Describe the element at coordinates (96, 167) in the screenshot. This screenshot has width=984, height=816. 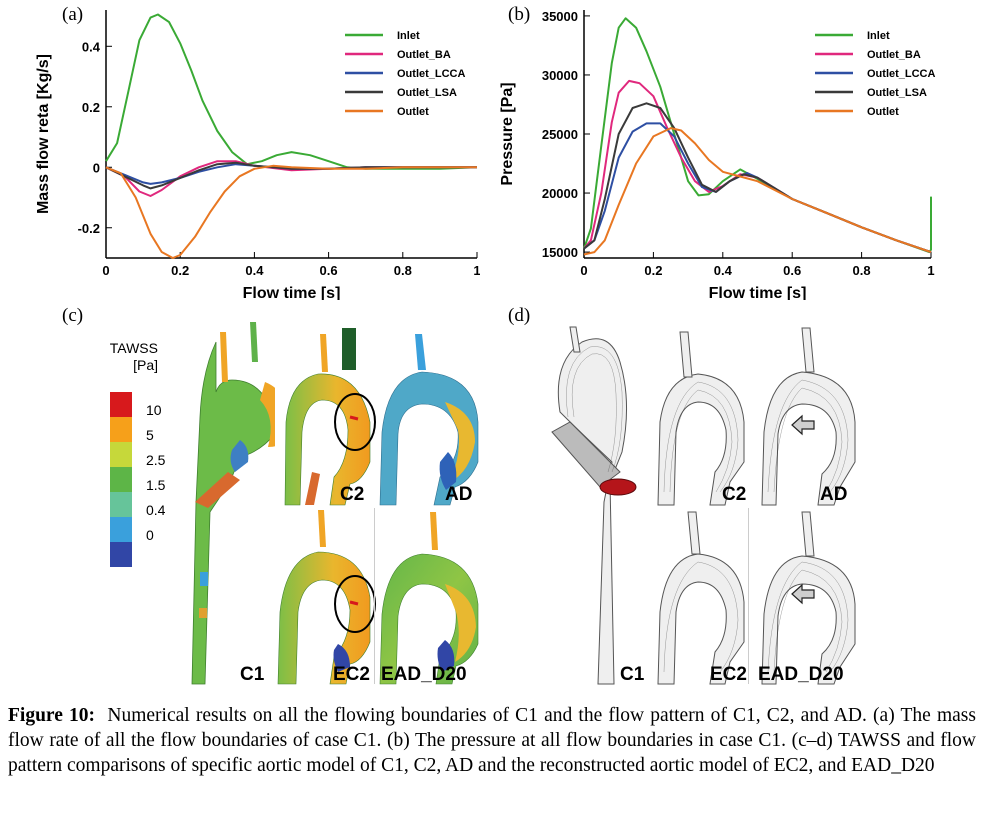
I see `y-tick-label: 0` at that location.